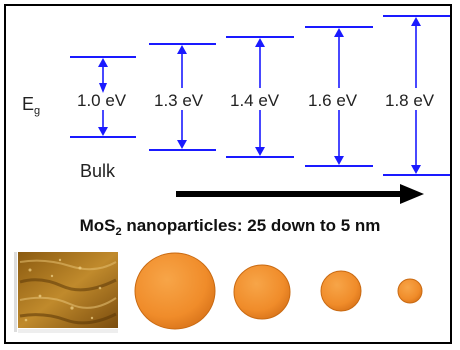 Image resolution: width=460 pixels, height=350 pixels. I want to click on band-gap-level-bulk: 1.0 eV Bulk, so click(103, 118).